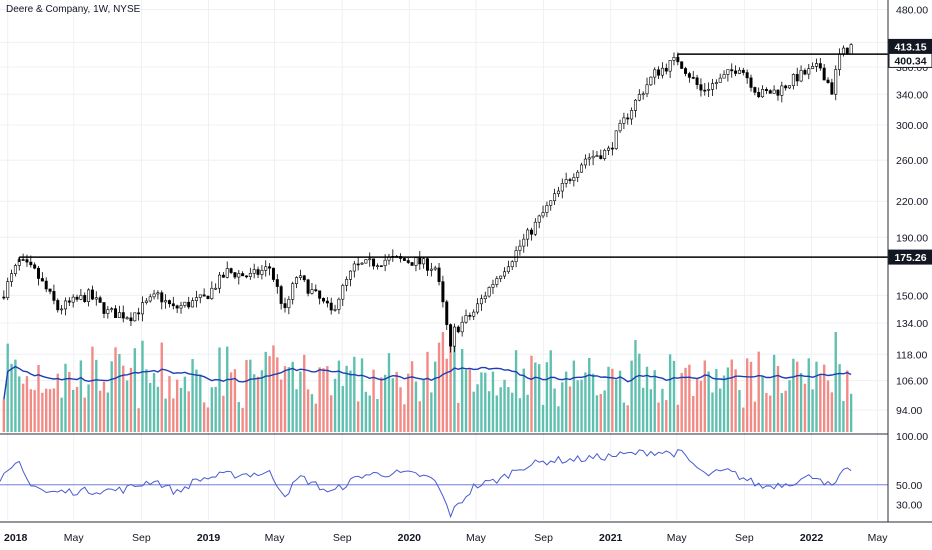  What do you see at coordinates (209, 538) in the screenshot?
I see `time-tick-label: 2019` at bounding box center [209, 538].